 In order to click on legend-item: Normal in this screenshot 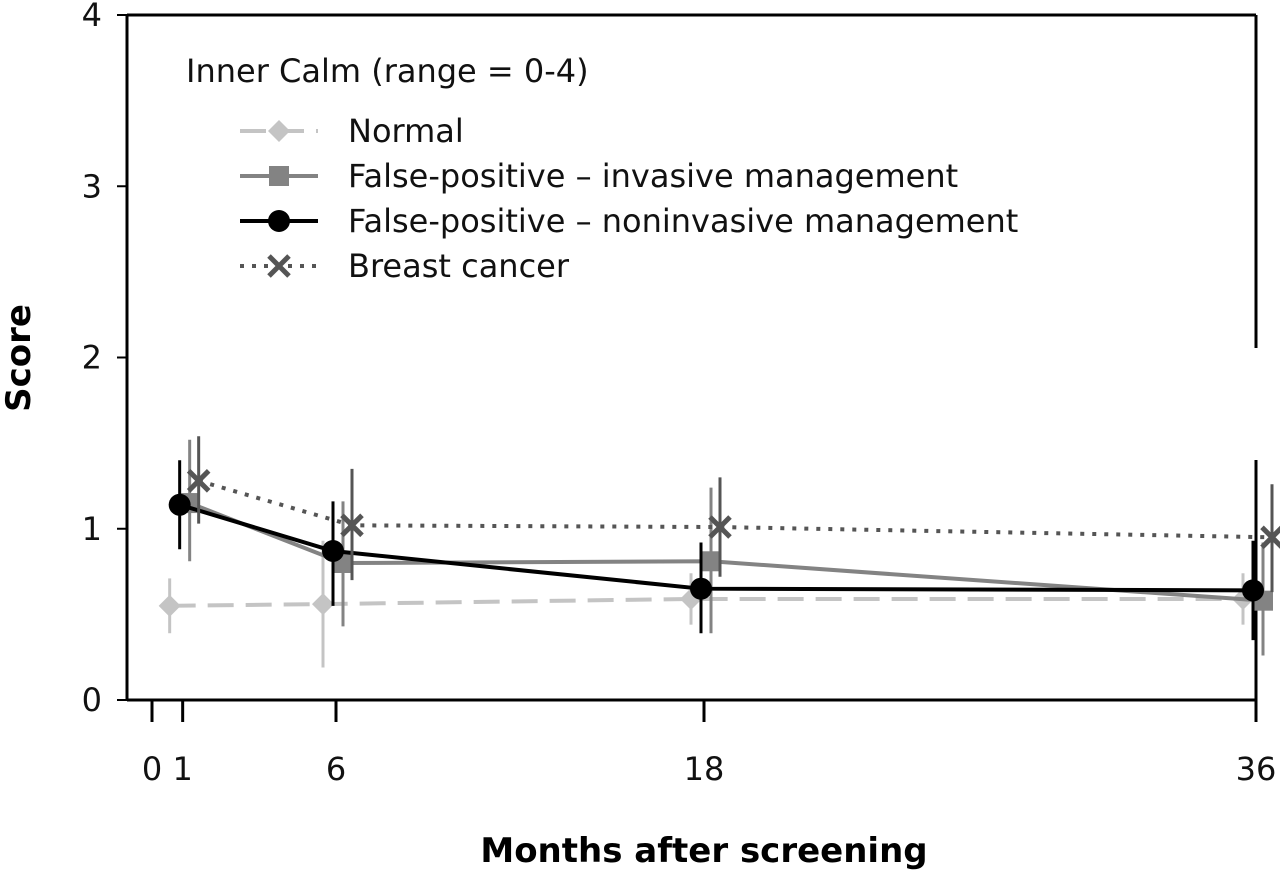, I will do `click(352, 131)`.